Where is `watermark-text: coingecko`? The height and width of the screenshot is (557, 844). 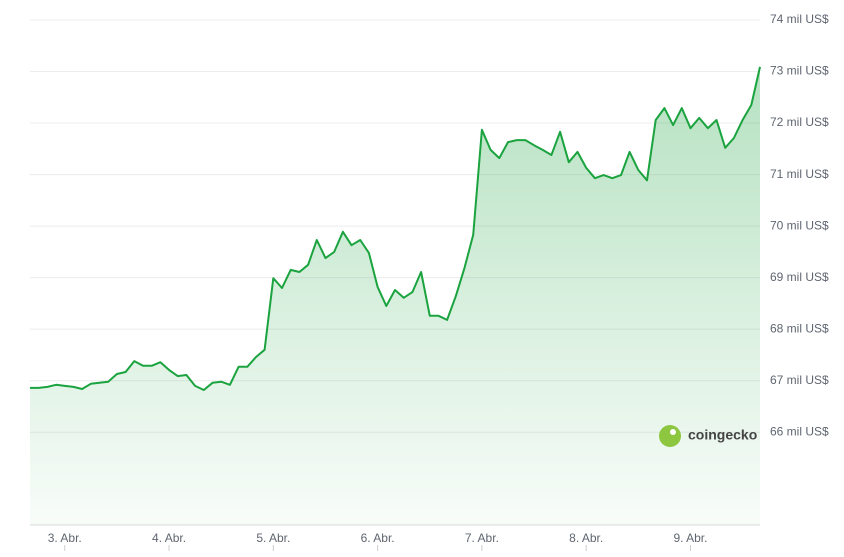 watermark-text: coingecko is located at coordinates (722, 435).